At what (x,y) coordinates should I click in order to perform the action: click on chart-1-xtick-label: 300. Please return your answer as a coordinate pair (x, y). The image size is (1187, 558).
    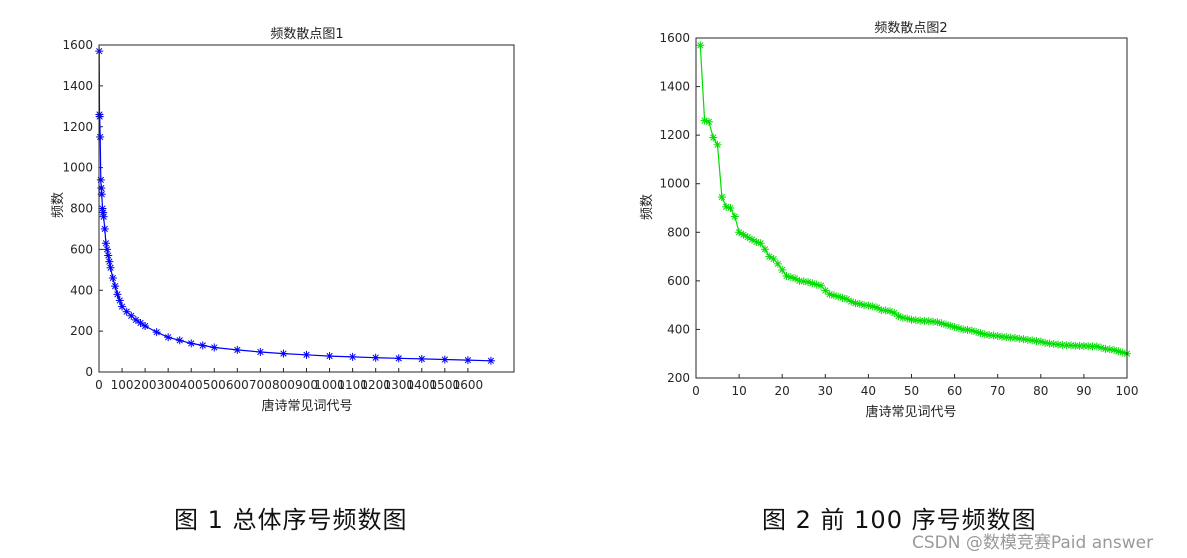
    Looking at the image, I should click on (168, 385).